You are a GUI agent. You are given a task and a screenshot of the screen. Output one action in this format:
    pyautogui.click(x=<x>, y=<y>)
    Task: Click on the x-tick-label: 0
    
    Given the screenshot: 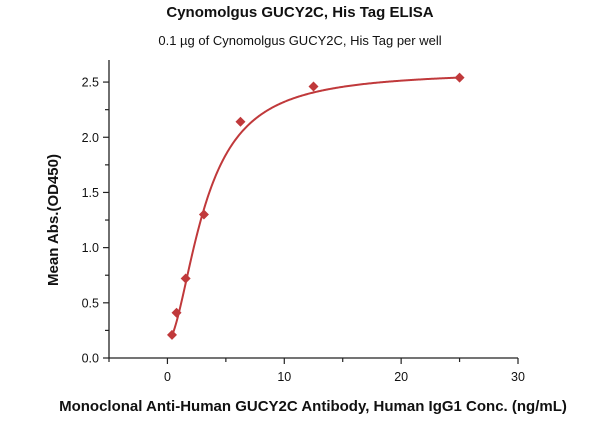 What is the action you would take?
    pyautogui.click(x=167, y=377)
    